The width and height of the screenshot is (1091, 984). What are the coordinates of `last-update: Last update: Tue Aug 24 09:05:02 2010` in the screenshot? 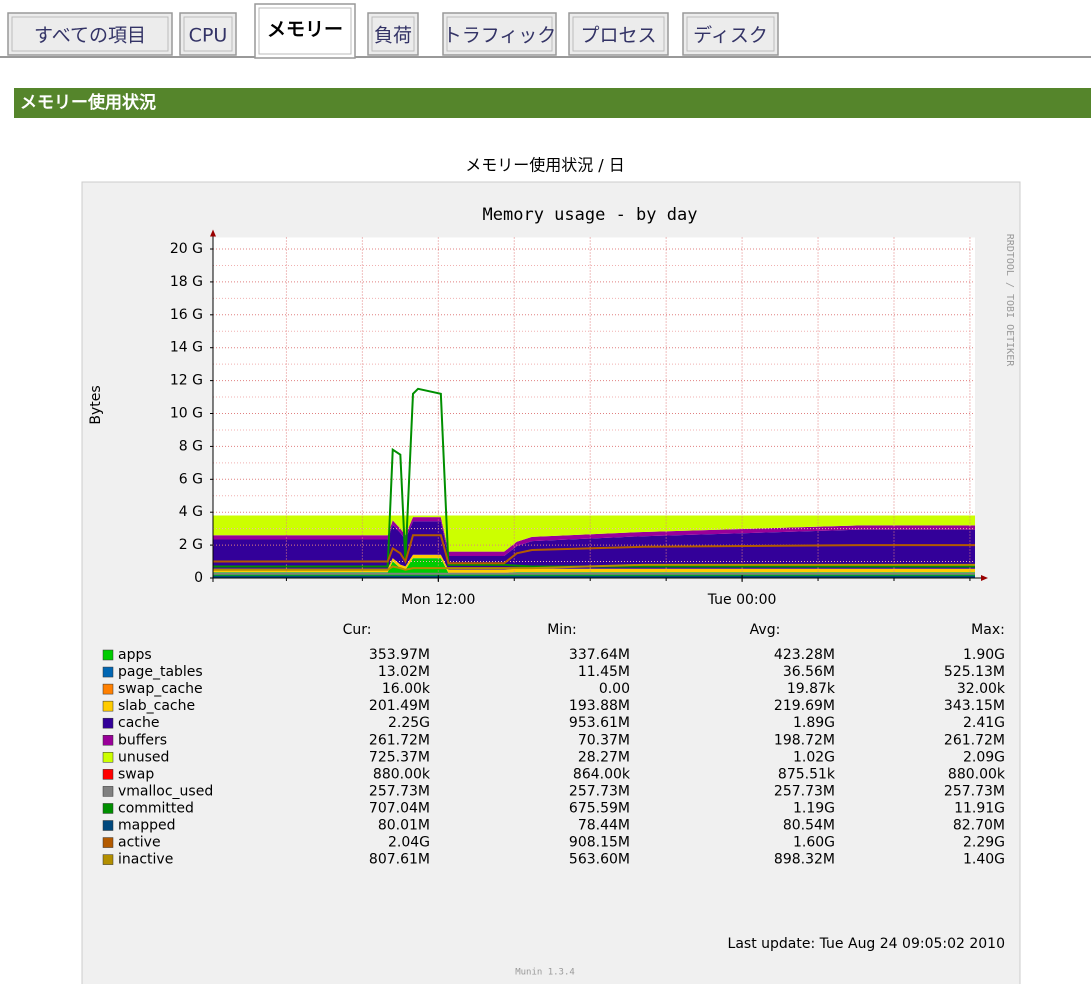 It's located at (866, 944).